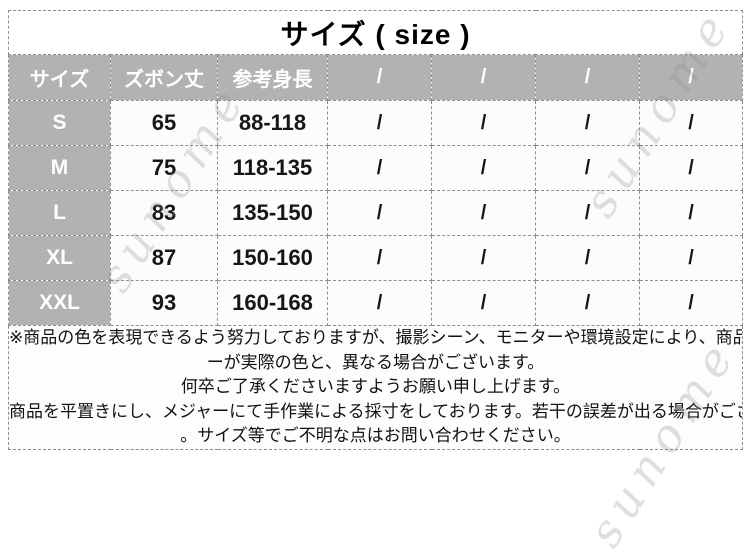  I want to click on cell-size-label: XXL, so click(59, 303).